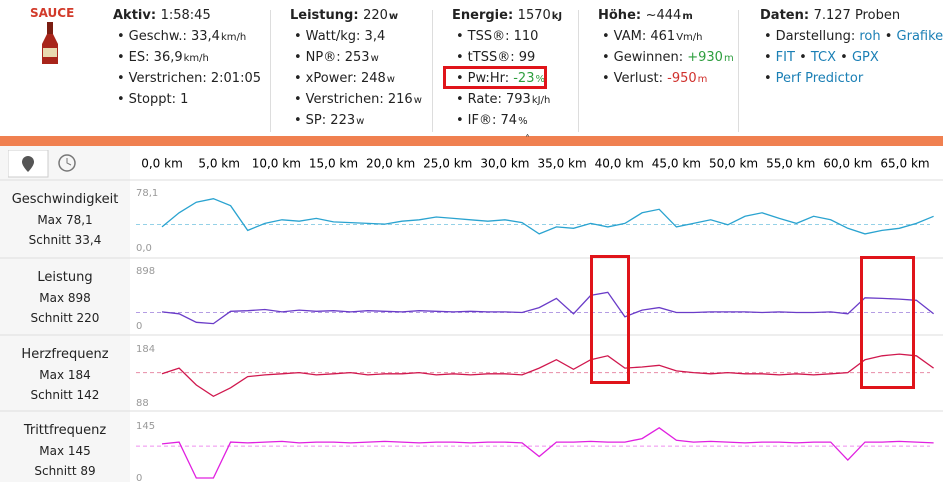  Describe the element at coordinates (400, 99) in the screenshot. I see `item-value: 216` at that location.